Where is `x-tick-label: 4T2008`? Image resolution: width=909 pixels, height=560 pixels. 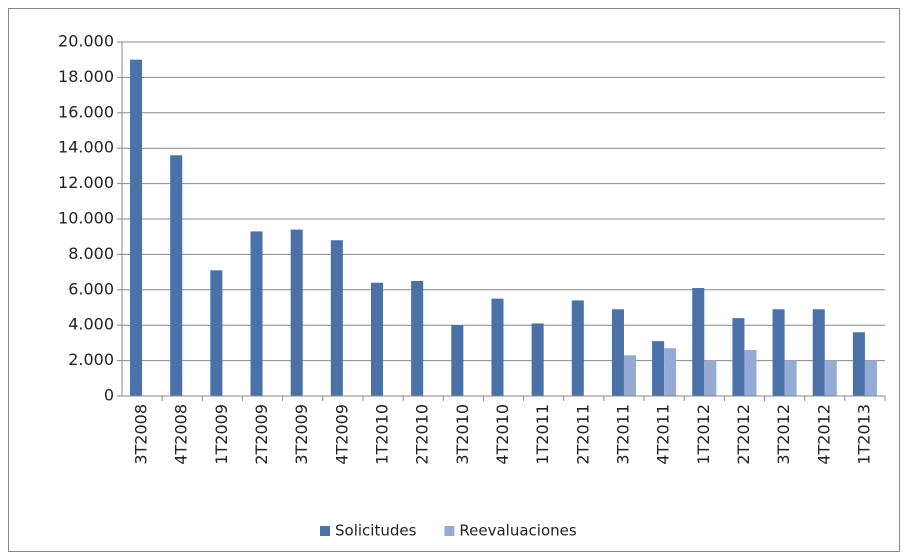 x-tick-label: 4T2008 is located at coordinates (181, 434).